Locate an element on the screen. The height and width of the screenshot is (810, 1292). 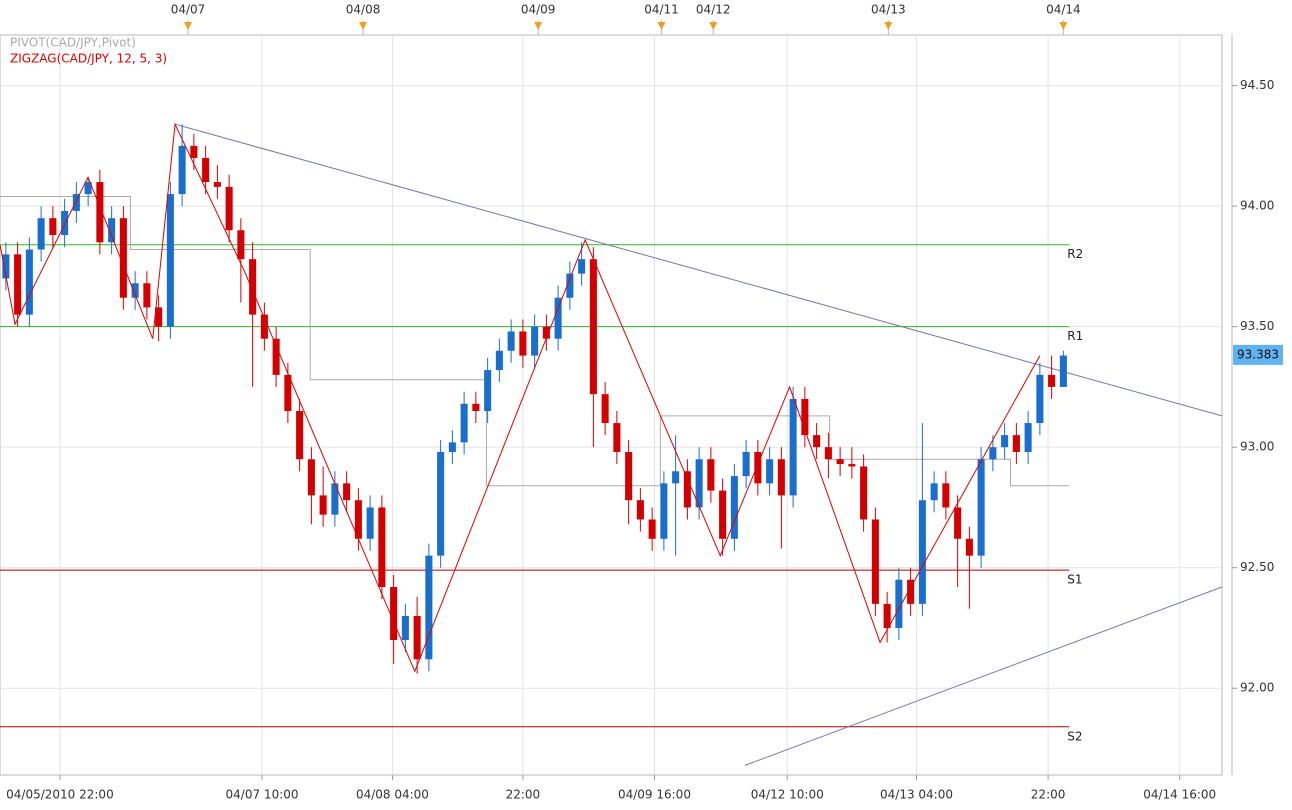
session-label: 04/12 is located at coordinates (713, 10).